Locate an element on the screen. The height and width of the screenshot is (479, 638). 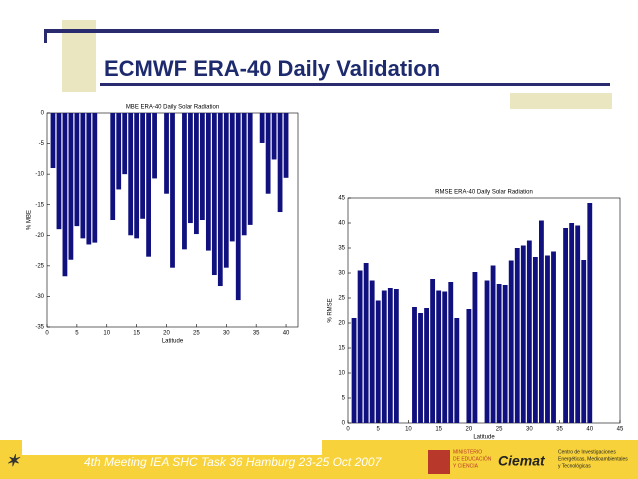
y-tick-label: 25 is located at coordinates (341, 299).